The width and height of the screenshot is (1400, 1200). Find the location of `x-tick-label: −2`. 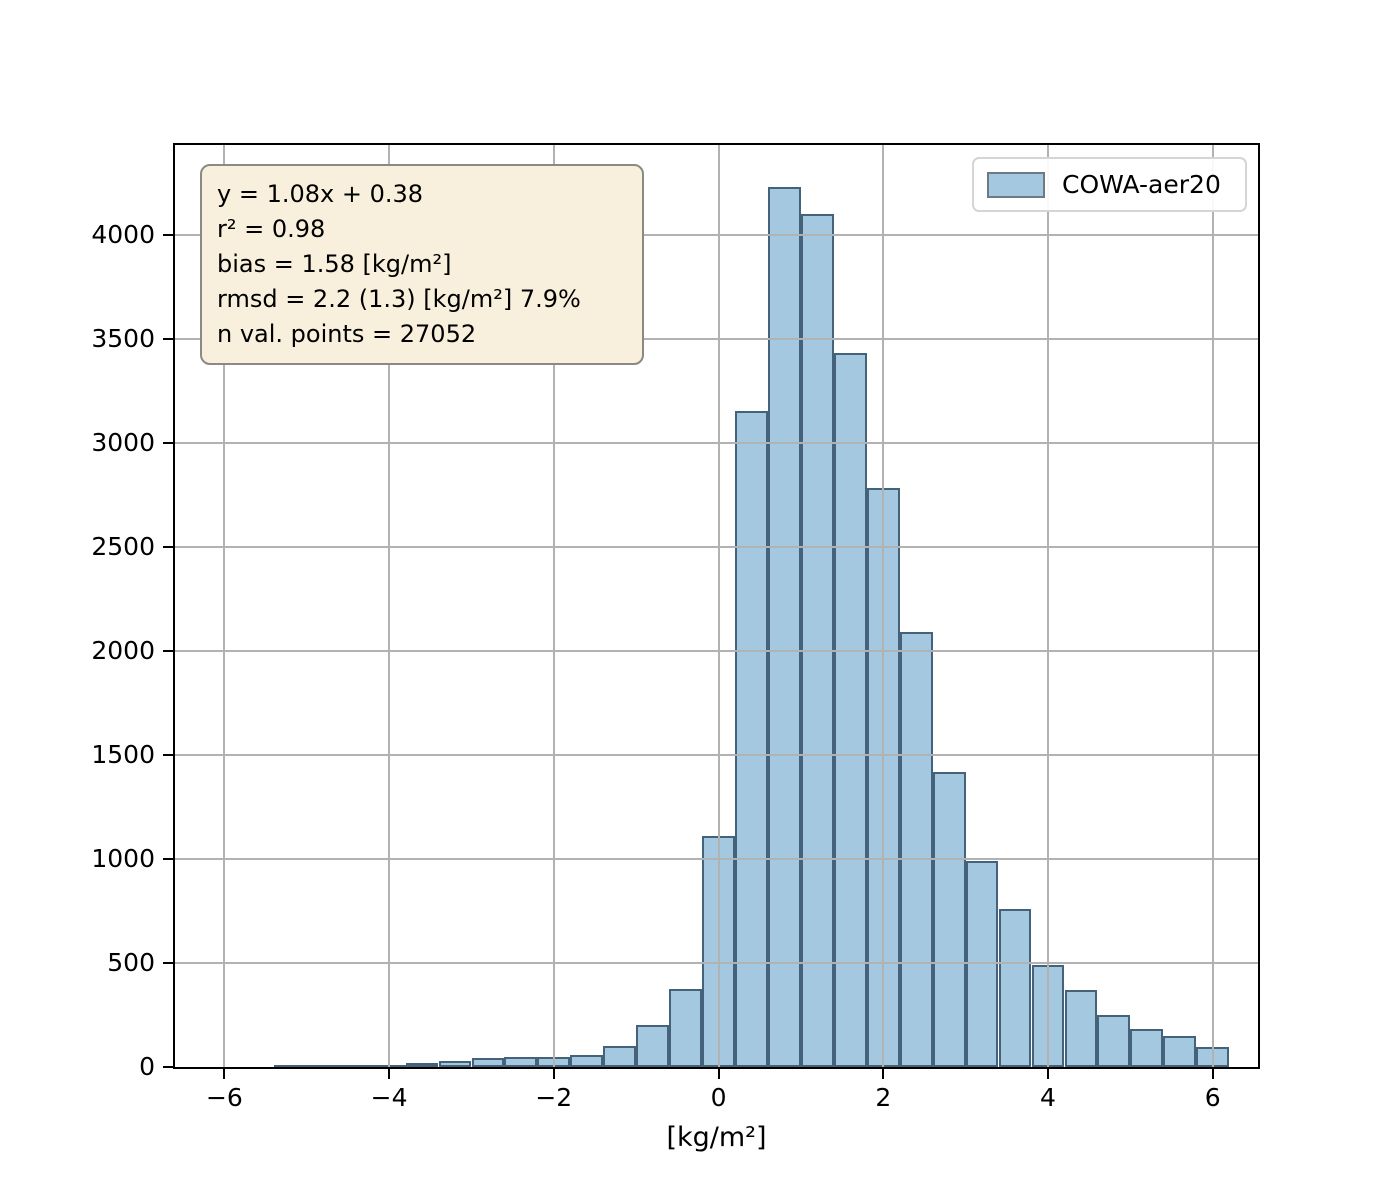

x-tick-label: −2 is located at coordinates (554, 1097).